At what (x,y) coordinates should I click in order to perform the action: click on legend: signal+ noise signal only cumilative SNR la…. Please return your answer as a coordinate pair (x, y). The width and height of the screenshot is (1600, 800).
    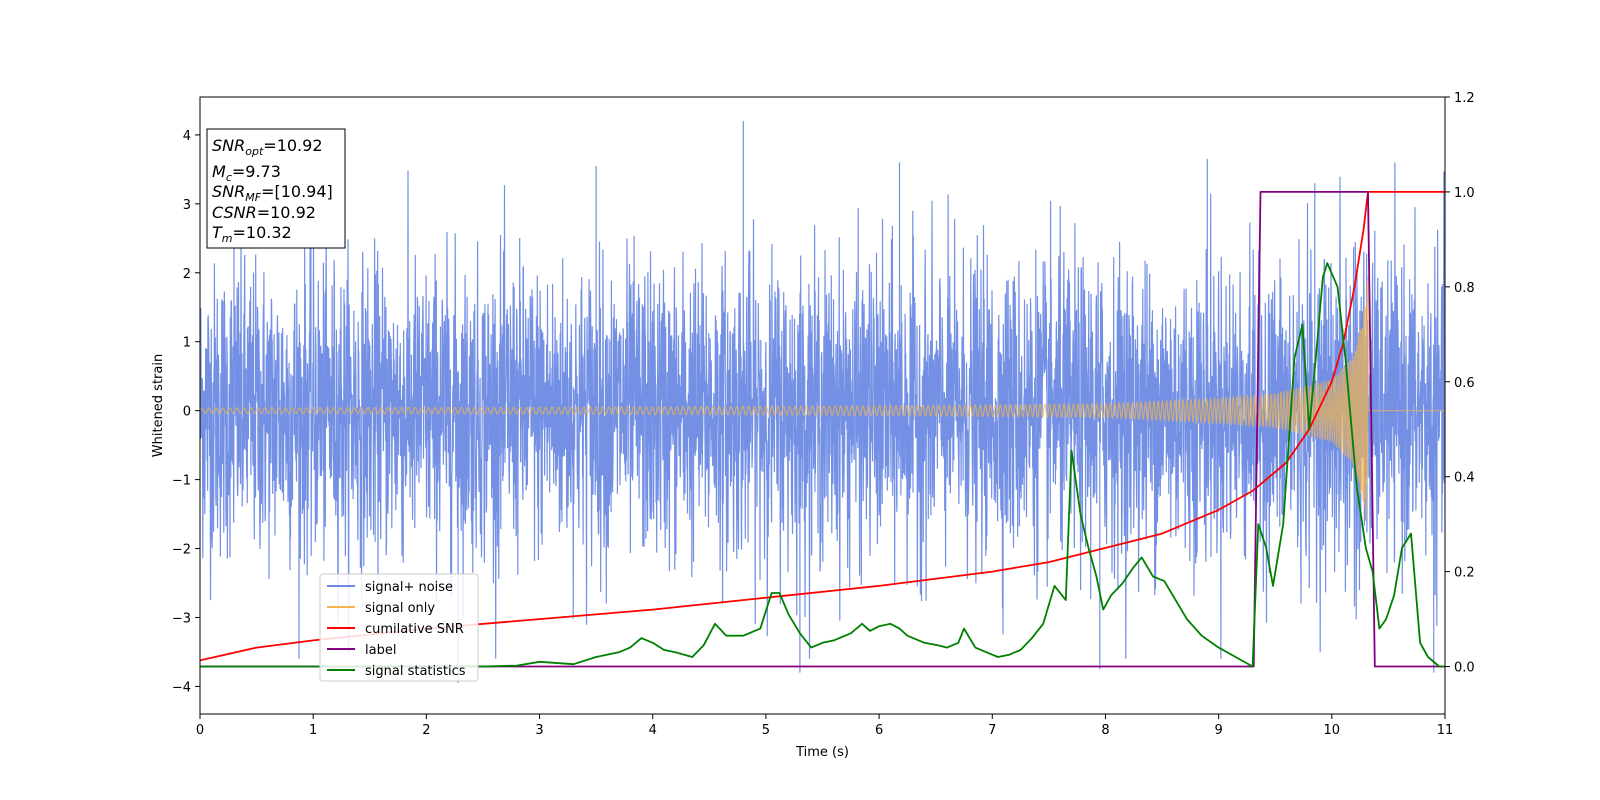
    Looking at the image, I should click on (399, 627).